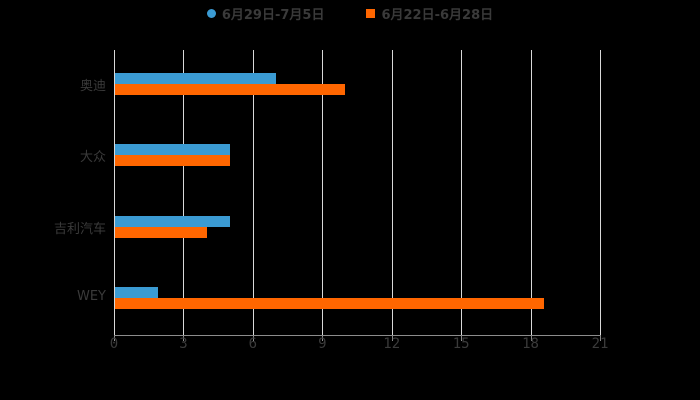 Image resolution: width=700 pixels, height=400 pixels. What do you see at coordinates (322, 344) in the screenshot?
I see `x-tick-label: 9` at bounding box center [322, 344].